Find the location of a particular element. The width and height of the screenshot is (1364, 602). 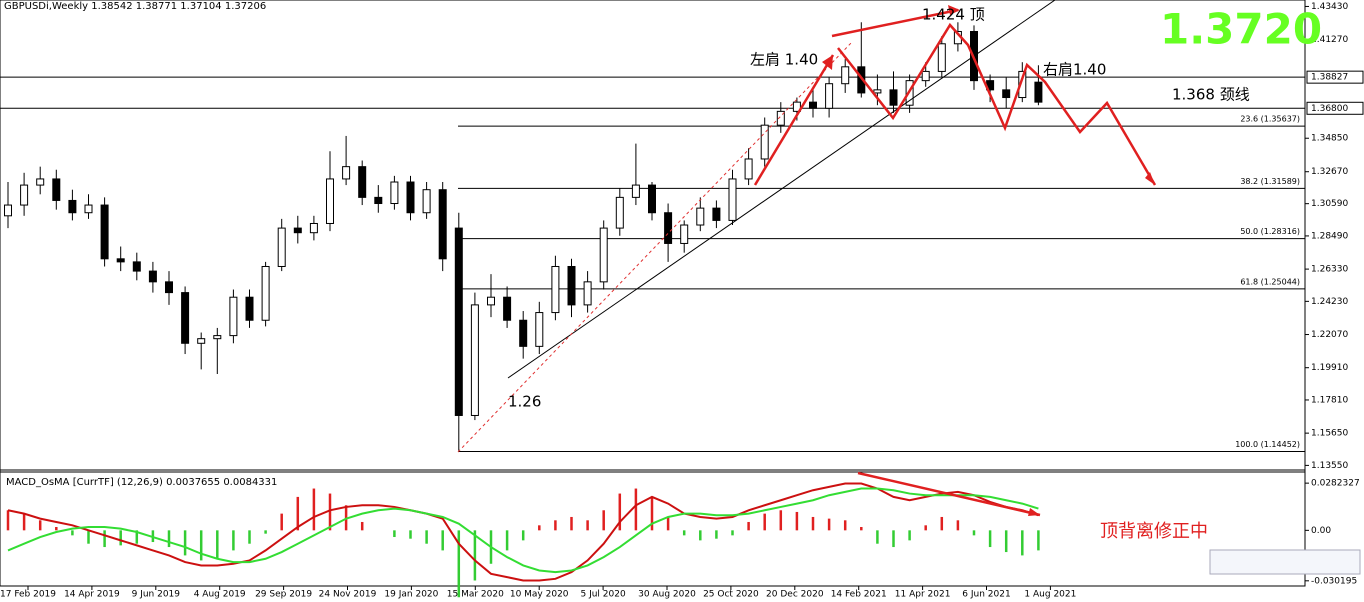

y-tick-label: 1.41270 is located at coordinates (1329, 40).